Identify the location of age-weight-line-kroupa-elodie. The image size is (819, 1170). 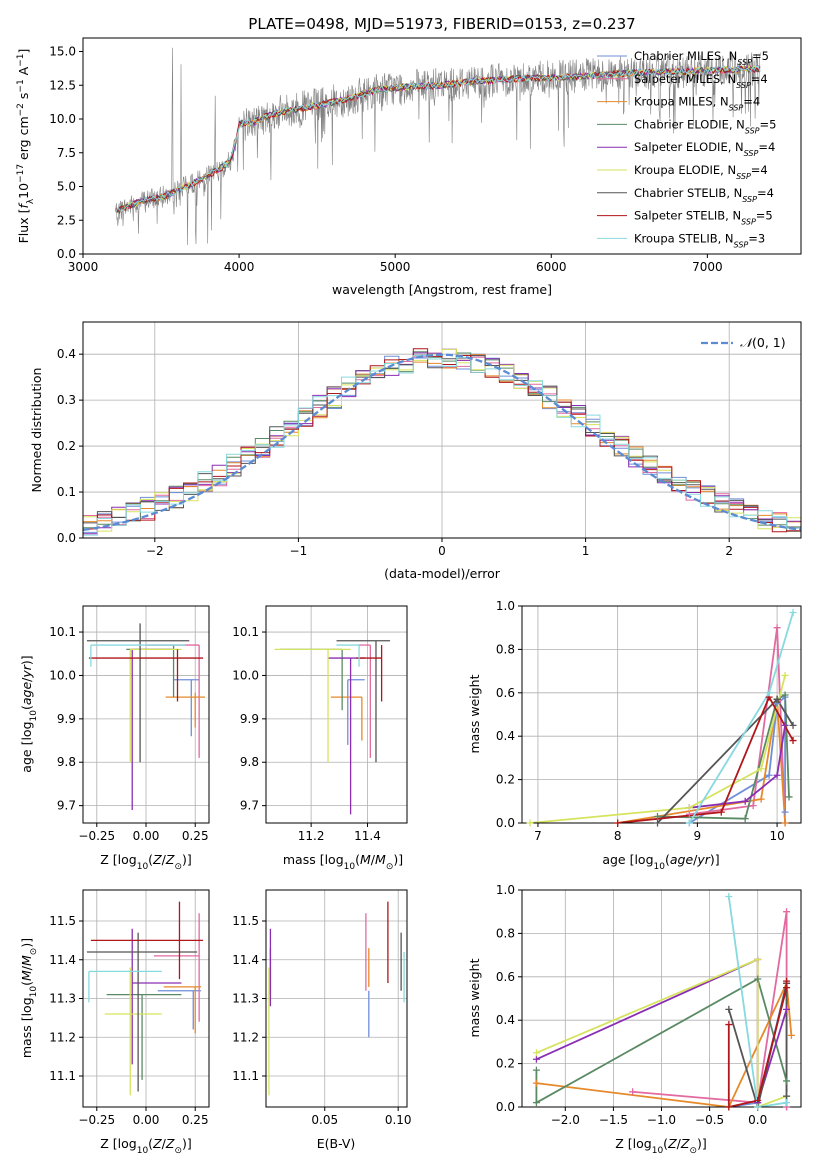
(657, 749).